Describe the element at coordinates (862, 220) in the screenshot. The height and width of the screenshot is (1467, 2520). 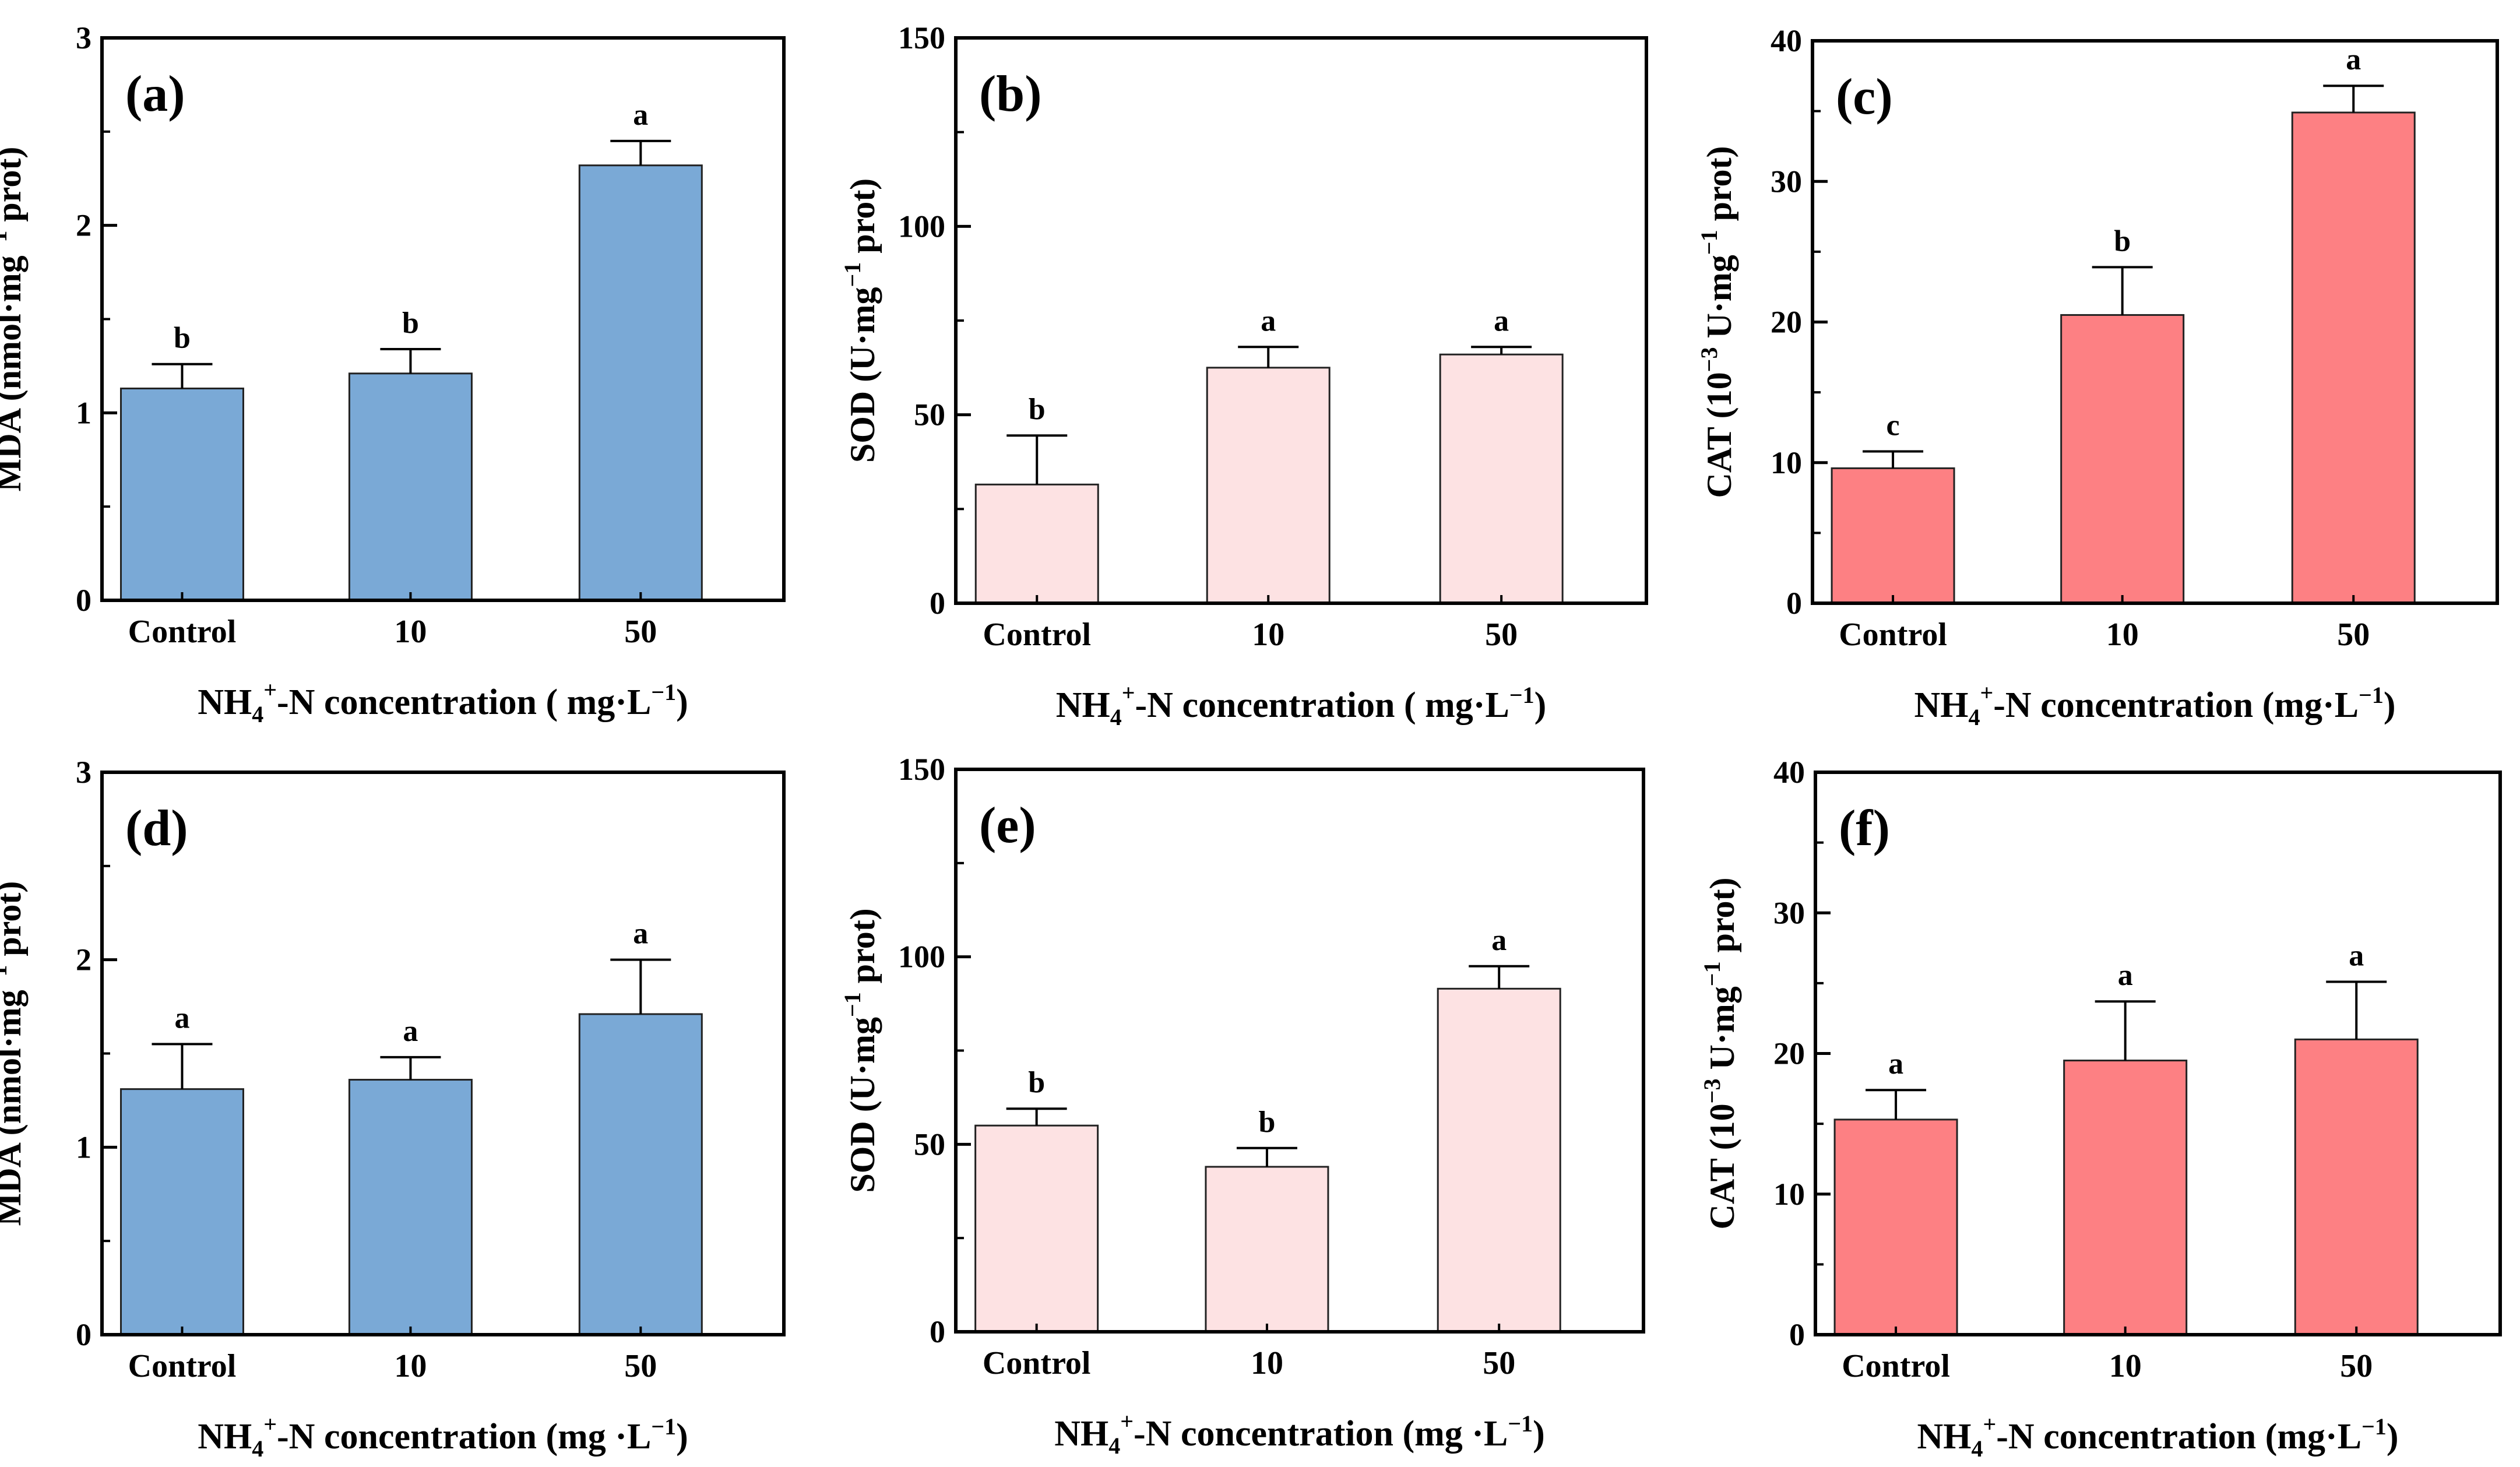
I see `y-label-tail: prot)` at that location.